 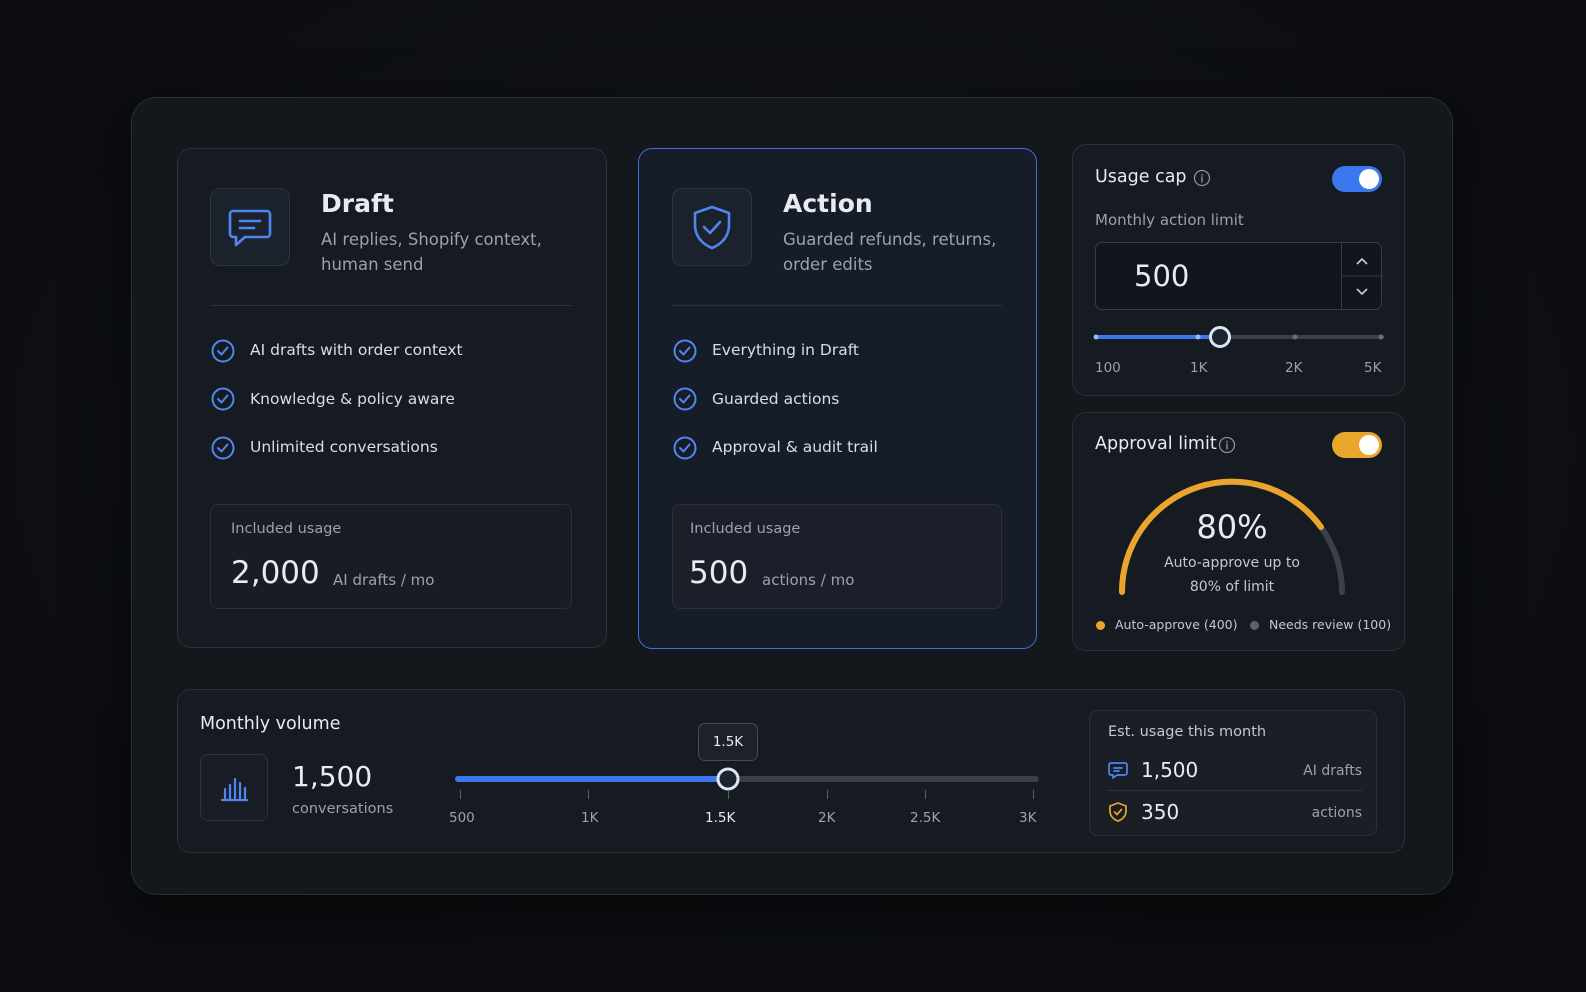 I want to click on feature: Unlimited conversations, so click(x=344, y=447).